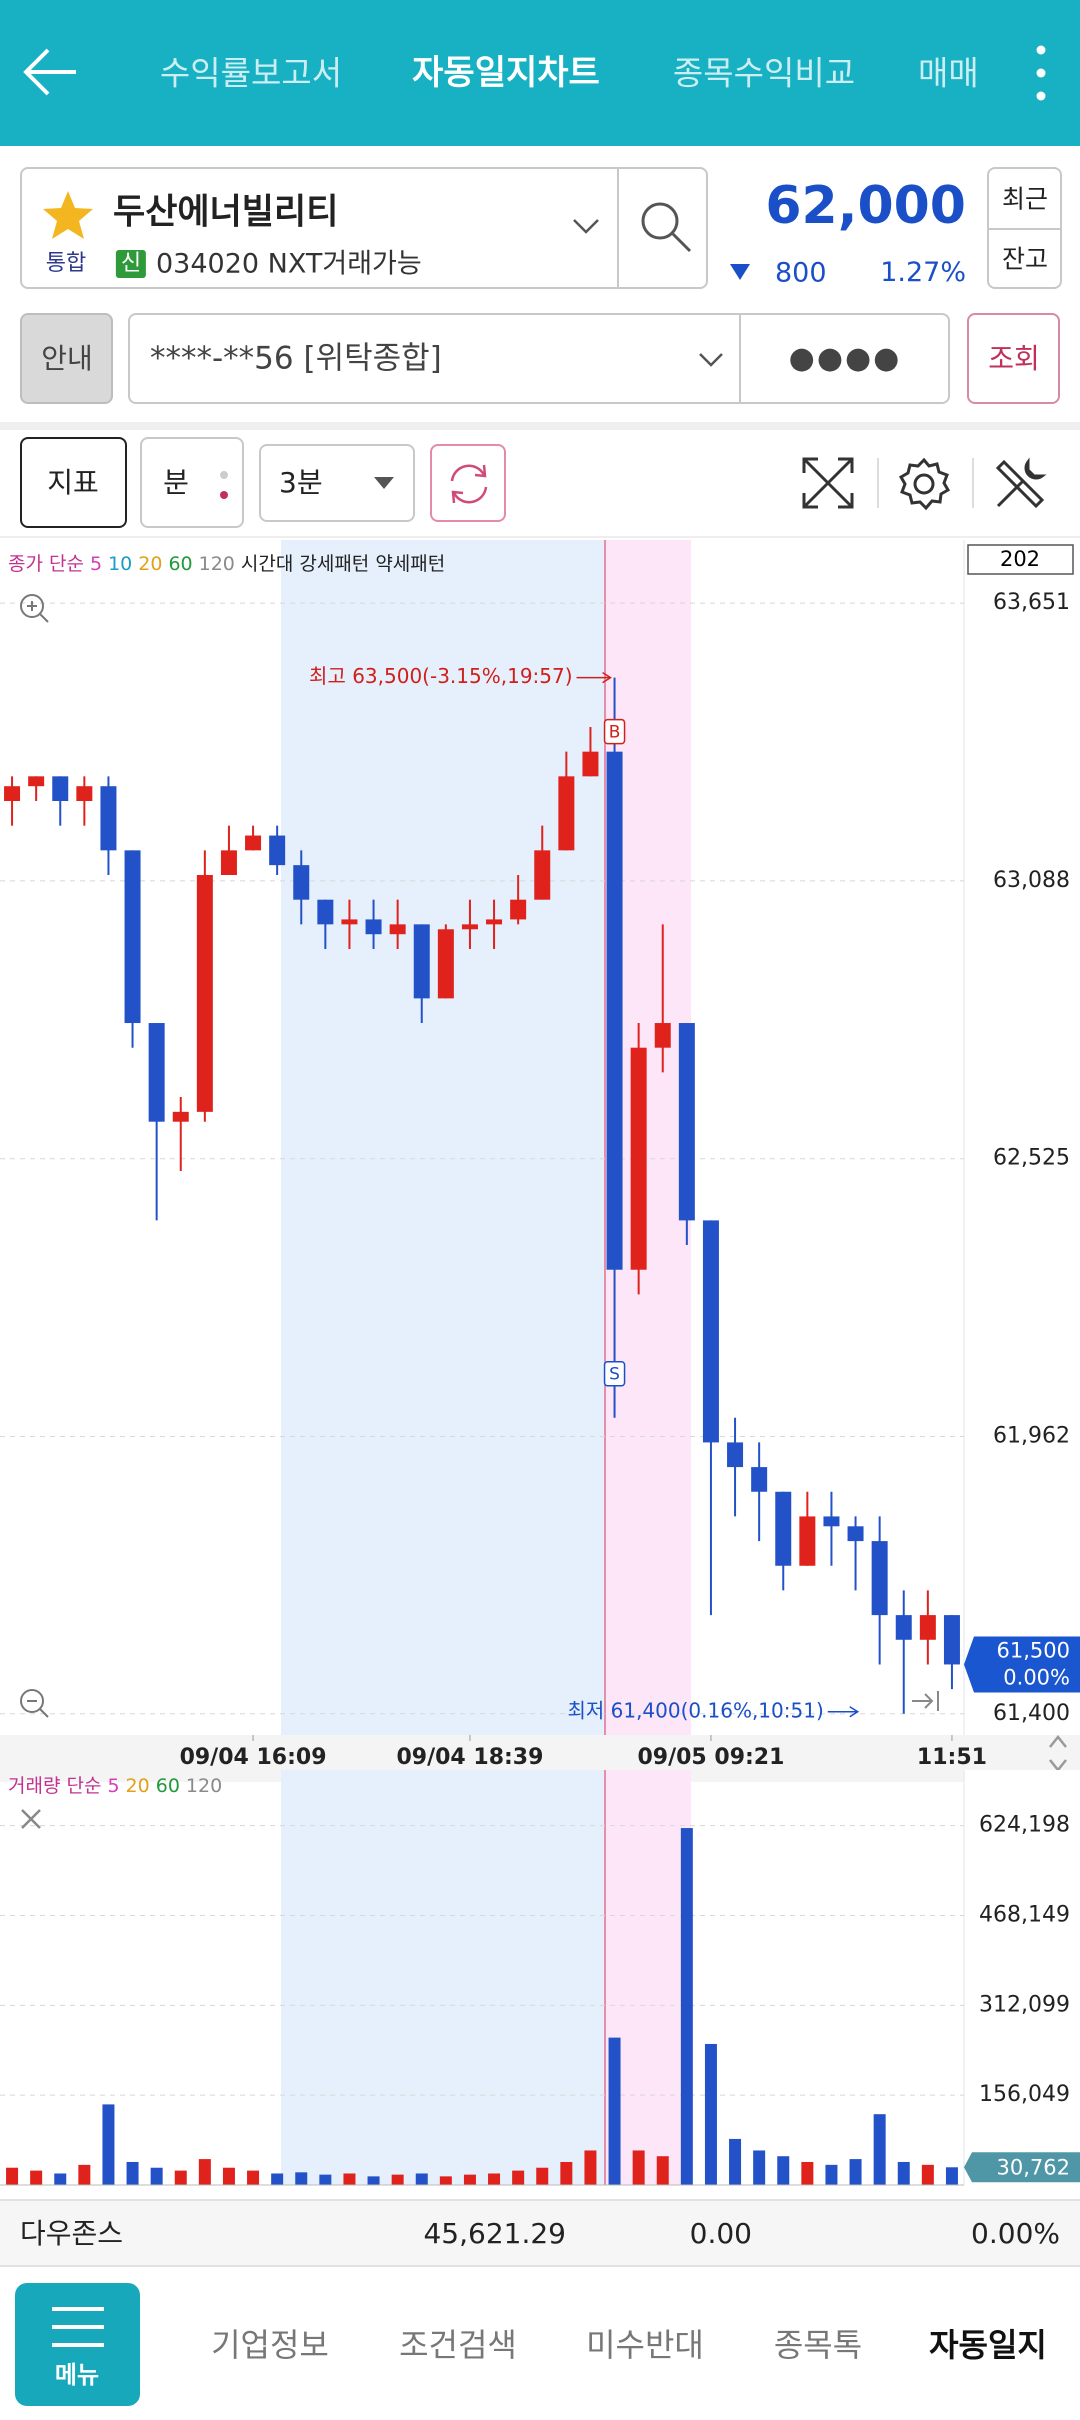 Image resolution: width=1080 pixels, height=2420 pixels. Describe the element at coordinates (540, 2342) in the screenshot. I see `bottom-nav: 메뉴 기업정보 조건검색 미수반대 종목톡 자동일지` at that location.